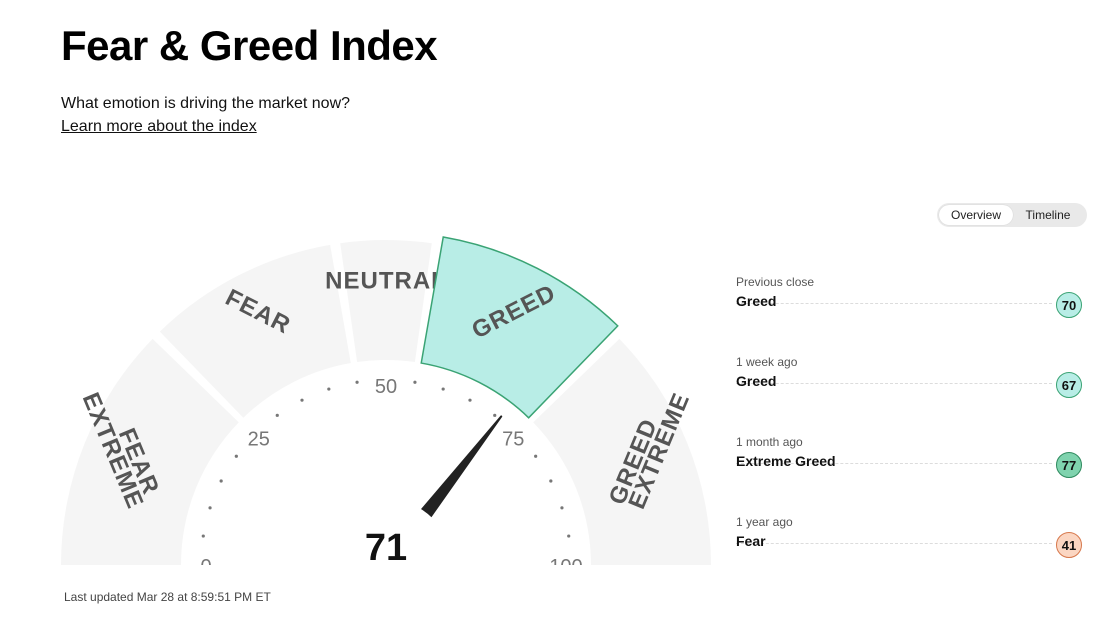 The width and height of the screenshot is (1120, 625). What do you see at coordinates (767, 362) in the screenshot?
I see `history-label: 1 week ago` at bounding box center [767, 362].